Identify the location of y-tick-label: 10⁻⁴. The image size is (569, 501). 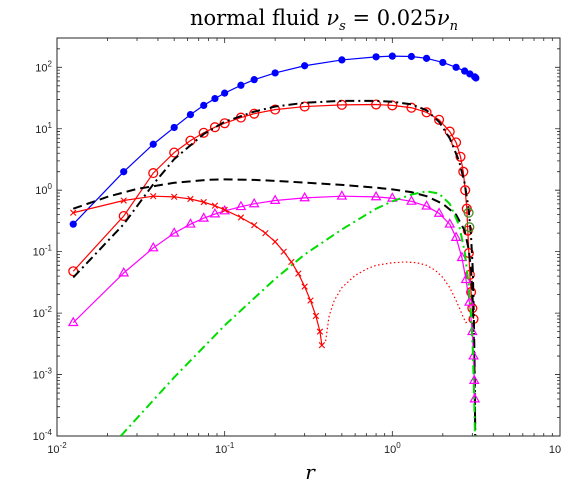
(43, 435).